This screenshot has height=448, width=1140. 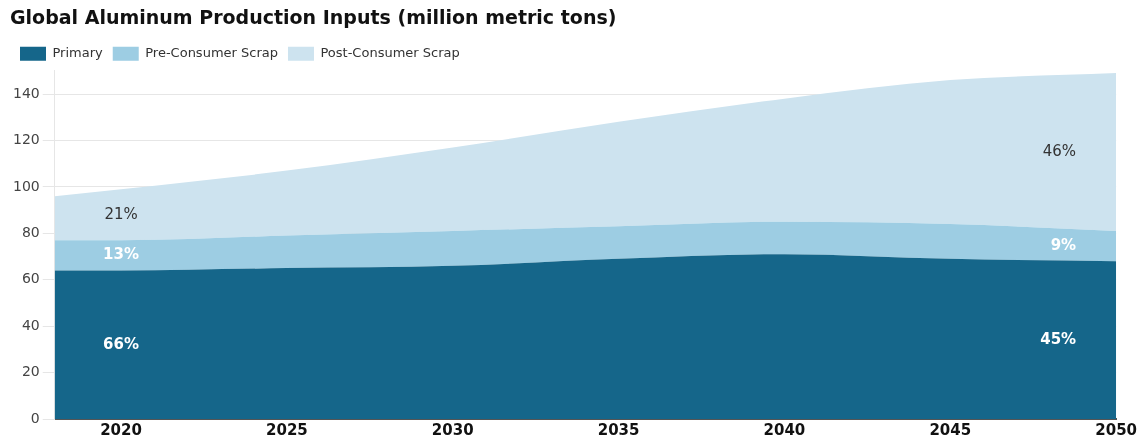 What do you see at coordinates (1116, 429) in the screenshot?
I see `x-tick-label: 2050` at bounding box center [1116, 429].